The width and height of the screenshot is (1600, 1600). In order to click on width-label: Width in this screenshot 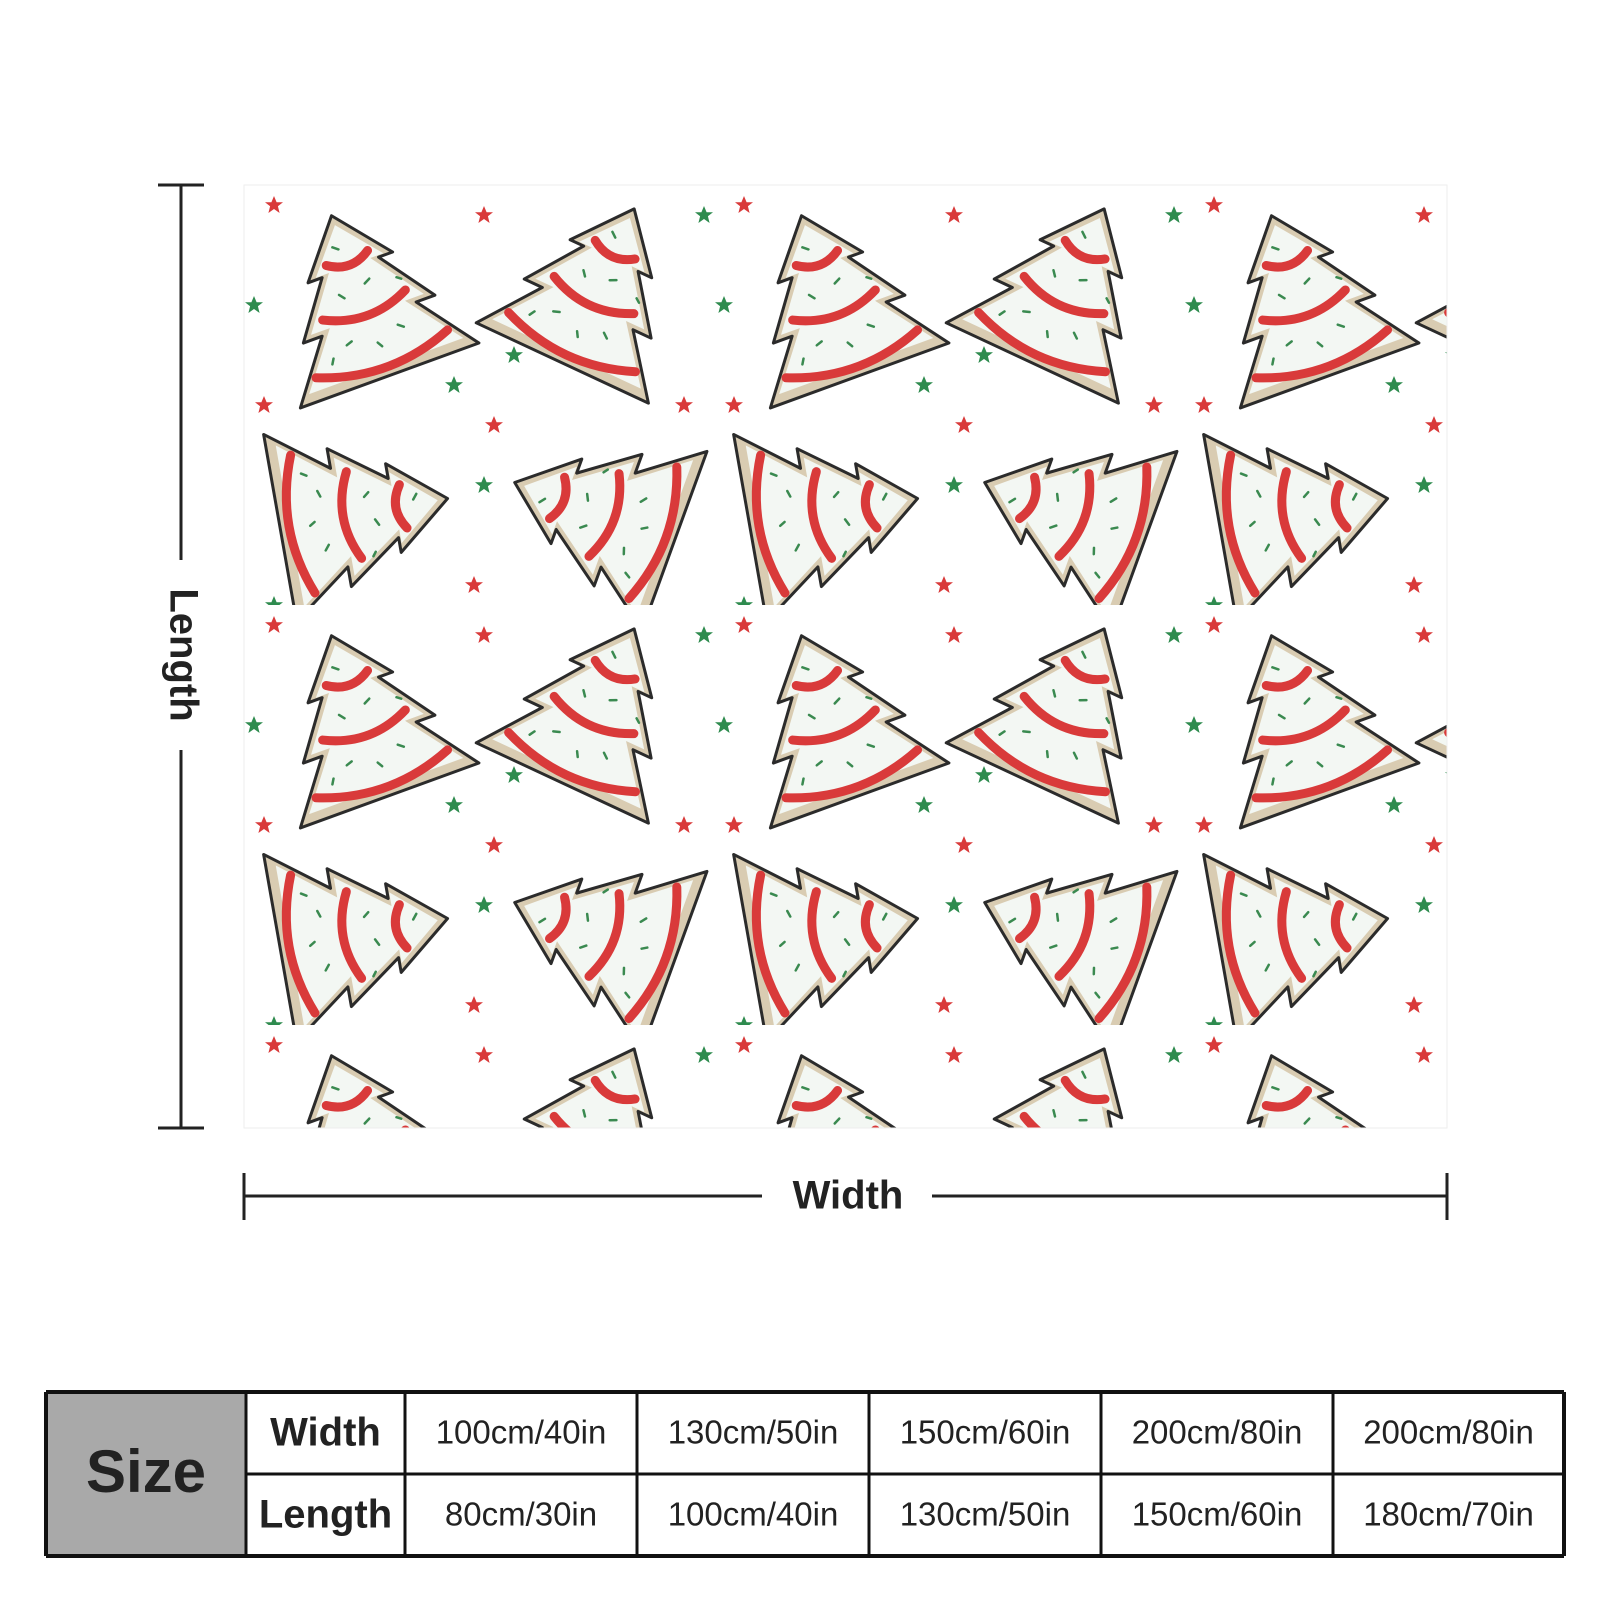, I will do `click(848, 1196)`.